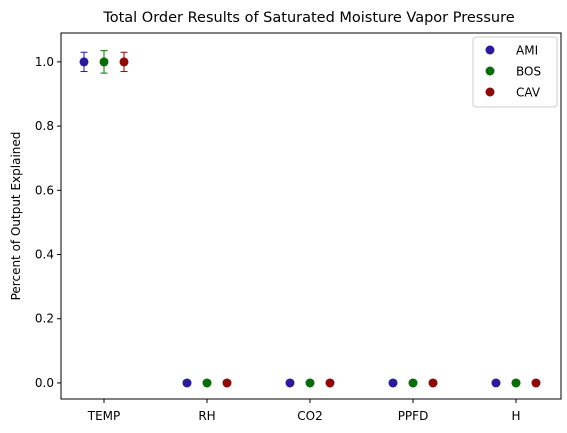  Describe the element at coordinates (16, 216) in the screenshot. I see `y-axis-label: Percent of Output Explained` at that location.